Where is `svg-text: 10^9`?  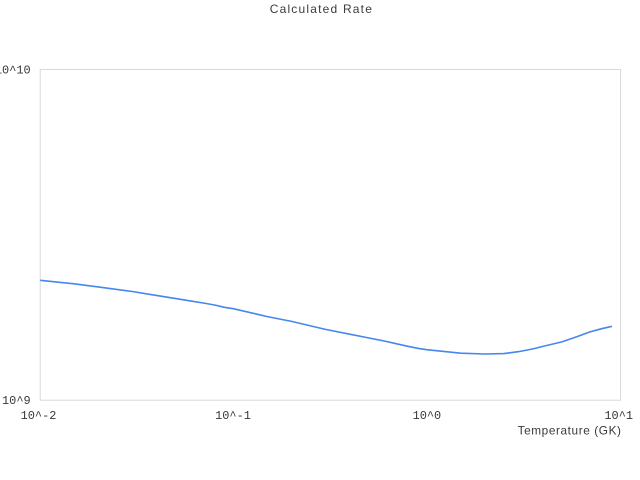 svg-text: 10^9 is located at coordinates (16, 401).